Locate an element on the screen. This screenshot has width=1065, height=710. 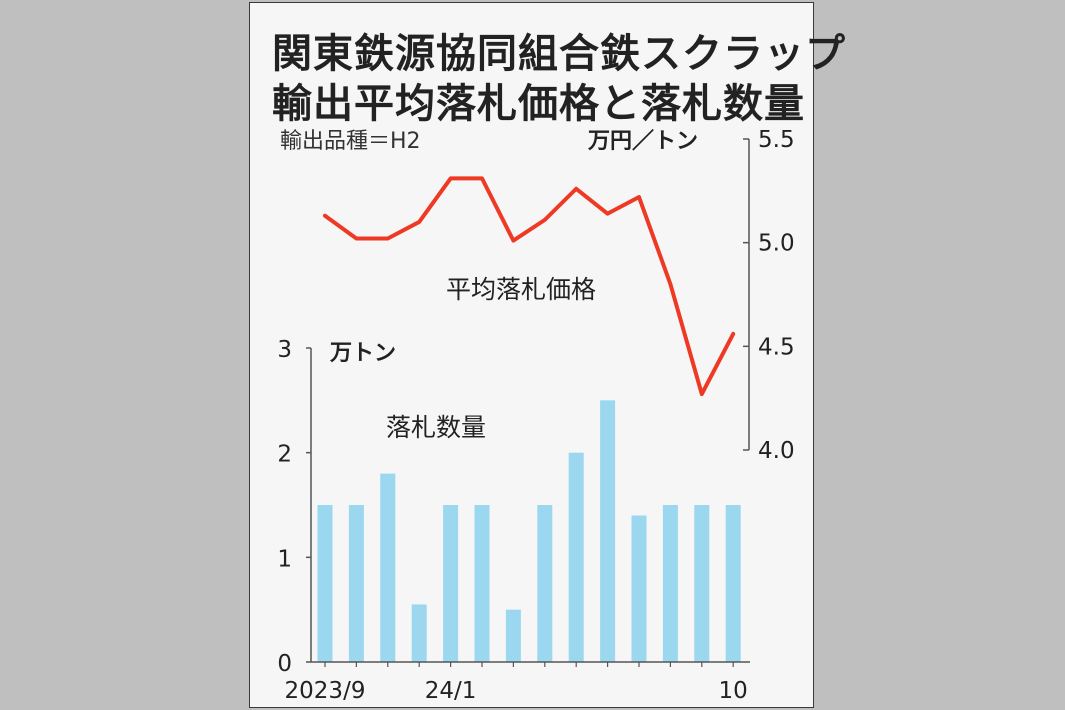
x-axis-tick-label: 10 is located at coordinates (733, 691).